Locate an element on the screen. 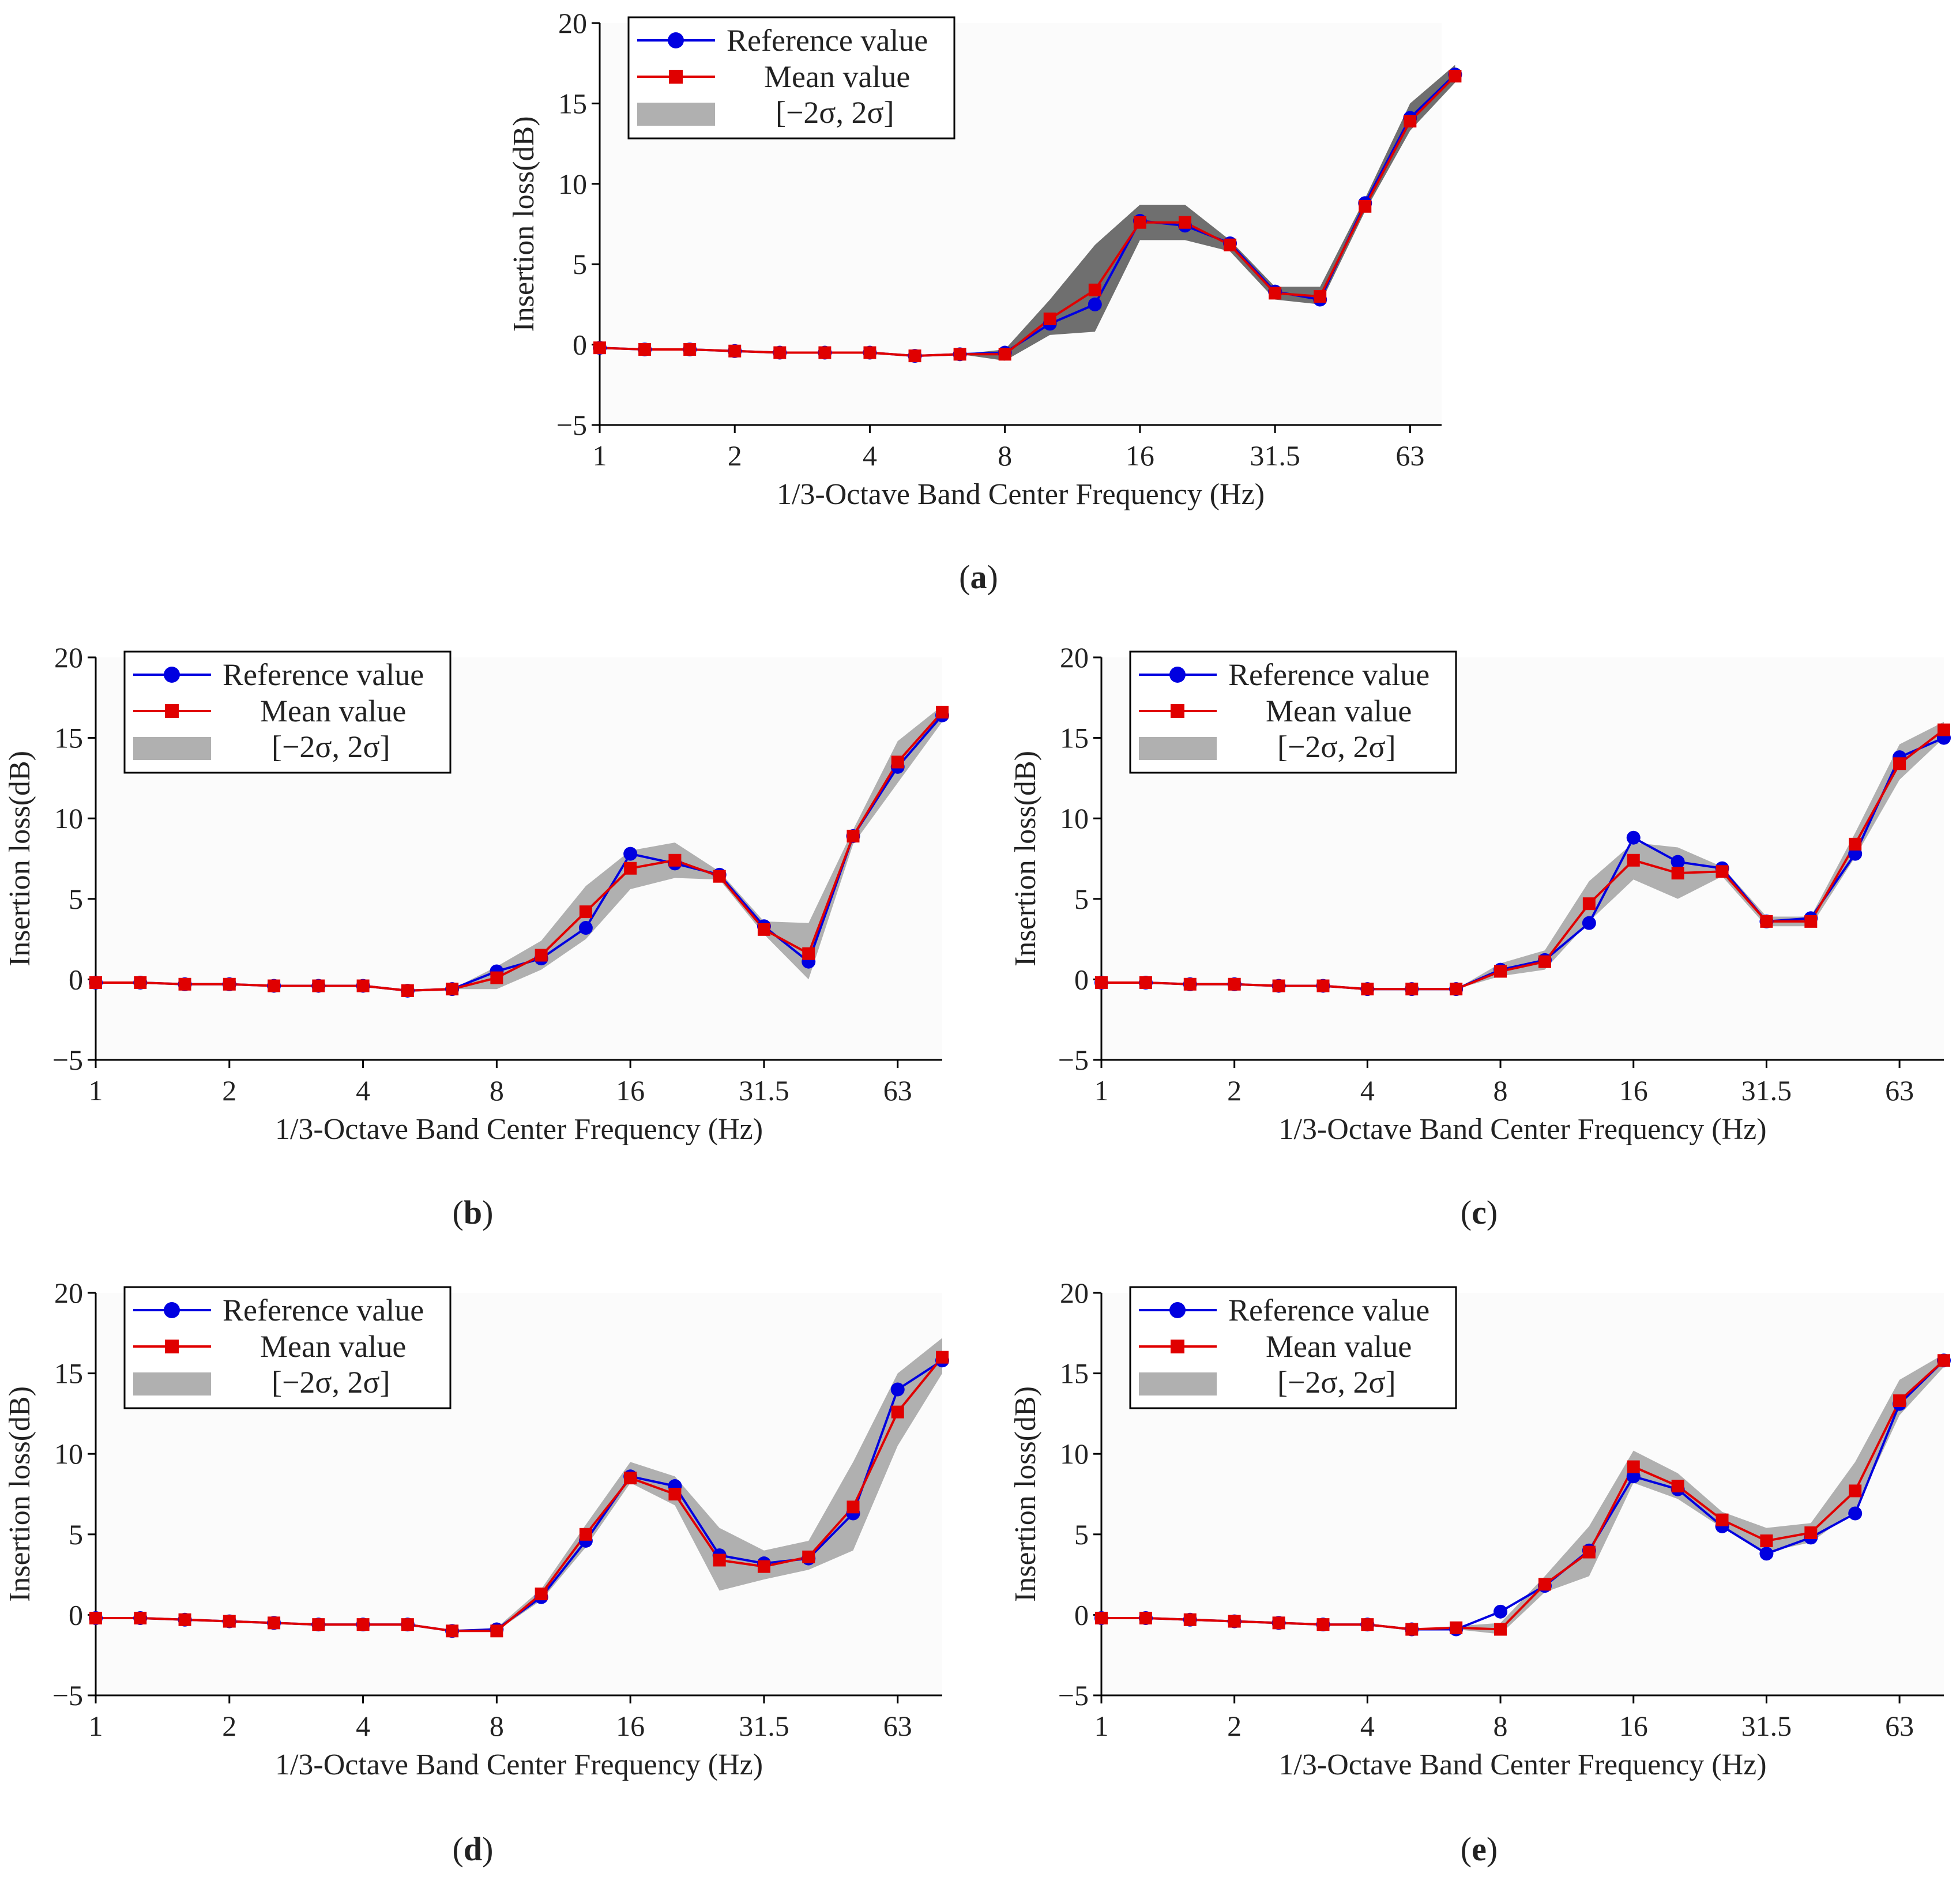 This screenshot has height=1892, width=1960. y-tick-label: −5 is located at coordinates (572, 425).